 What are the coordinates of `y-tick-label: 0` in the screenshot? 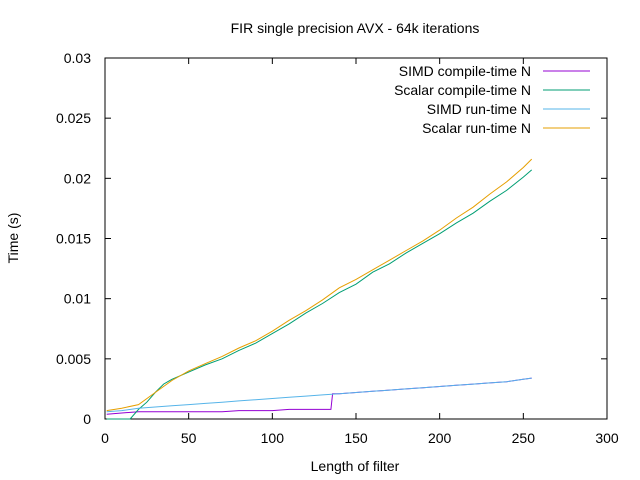 It's located at (87, 419).